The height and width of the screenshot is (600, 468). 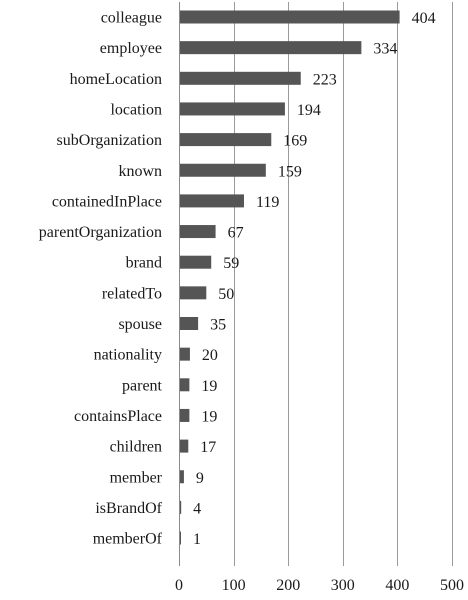 I want to click on category-label: member, so click(x=136, y=477).